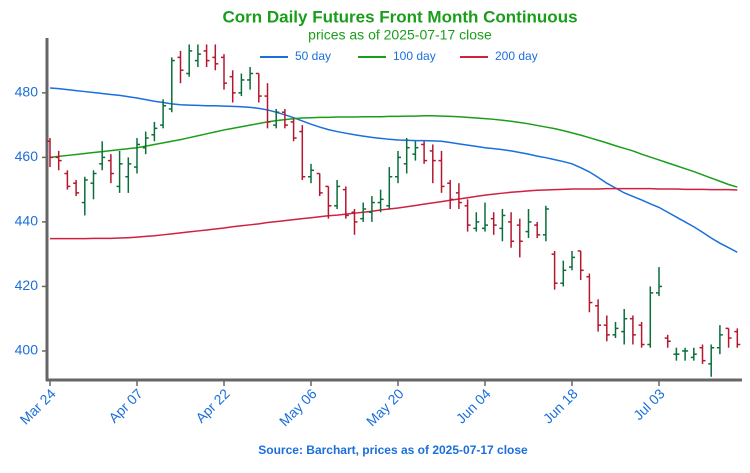 The width and height of the screenshot is (750, 473). I want to click on x-tick-label: May 06, so click(298, 407).